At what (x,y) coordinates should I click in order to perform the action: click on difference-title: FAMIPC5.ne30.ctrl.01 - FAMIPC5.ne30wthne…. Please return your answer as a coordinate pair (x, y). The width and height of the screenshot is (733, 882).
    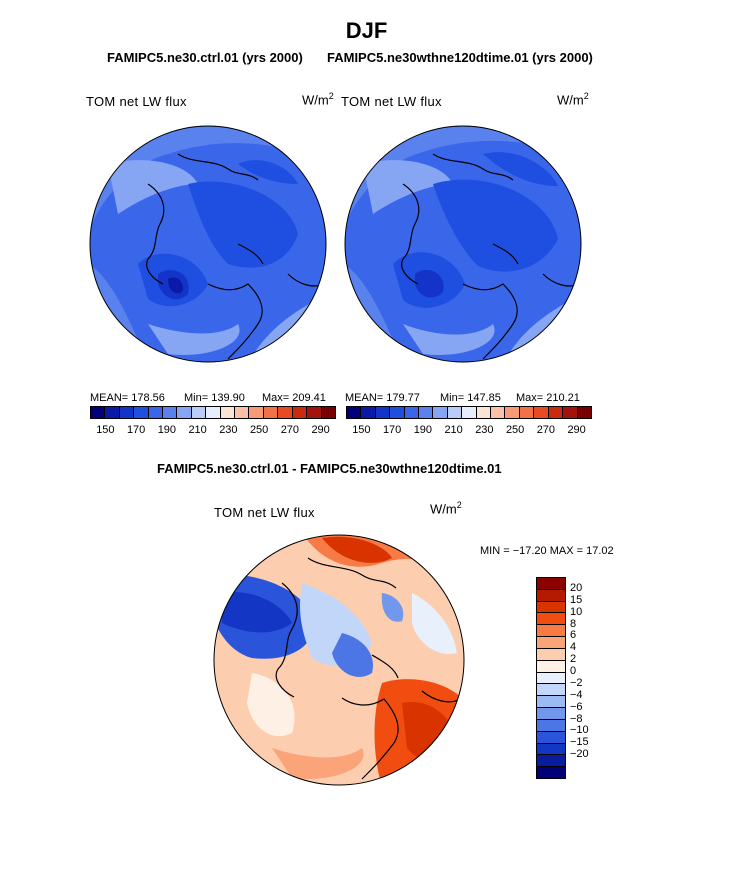
    Looking at the image, I should click on (329, 468).